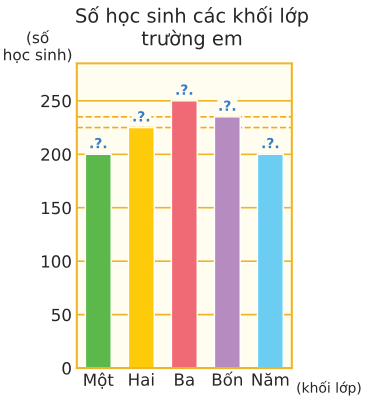 The height and width of the screenshot is (409, 384). What do you see at coordinates (56, 208) in the screenshot?
I see `y-tick-label: 150` at bounding box center [56, 208].